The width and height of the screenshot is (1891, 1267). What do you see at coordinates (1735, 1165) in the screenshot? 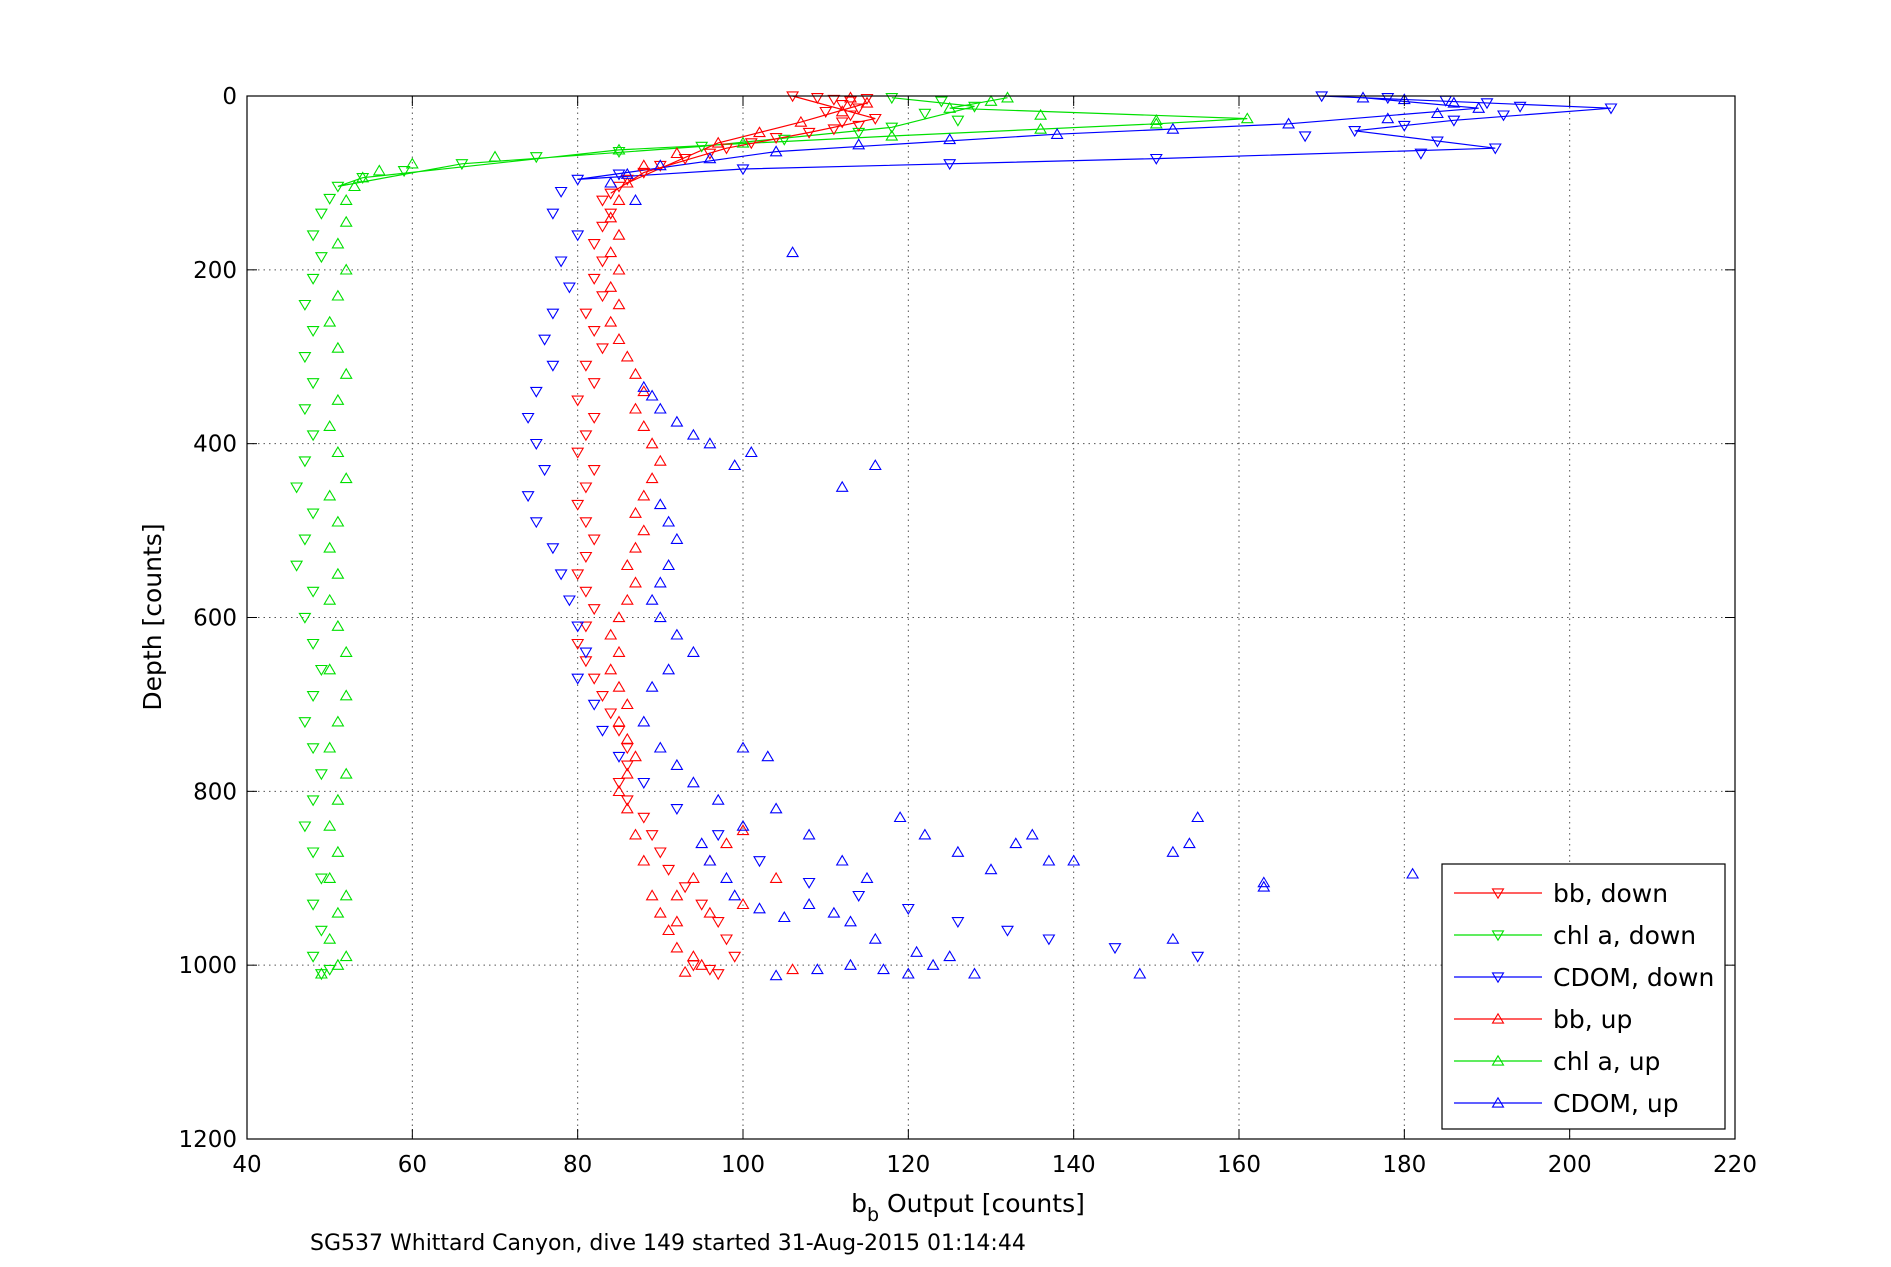
I see `x-tick-label: 220` at bounding box center [1735, 1165].